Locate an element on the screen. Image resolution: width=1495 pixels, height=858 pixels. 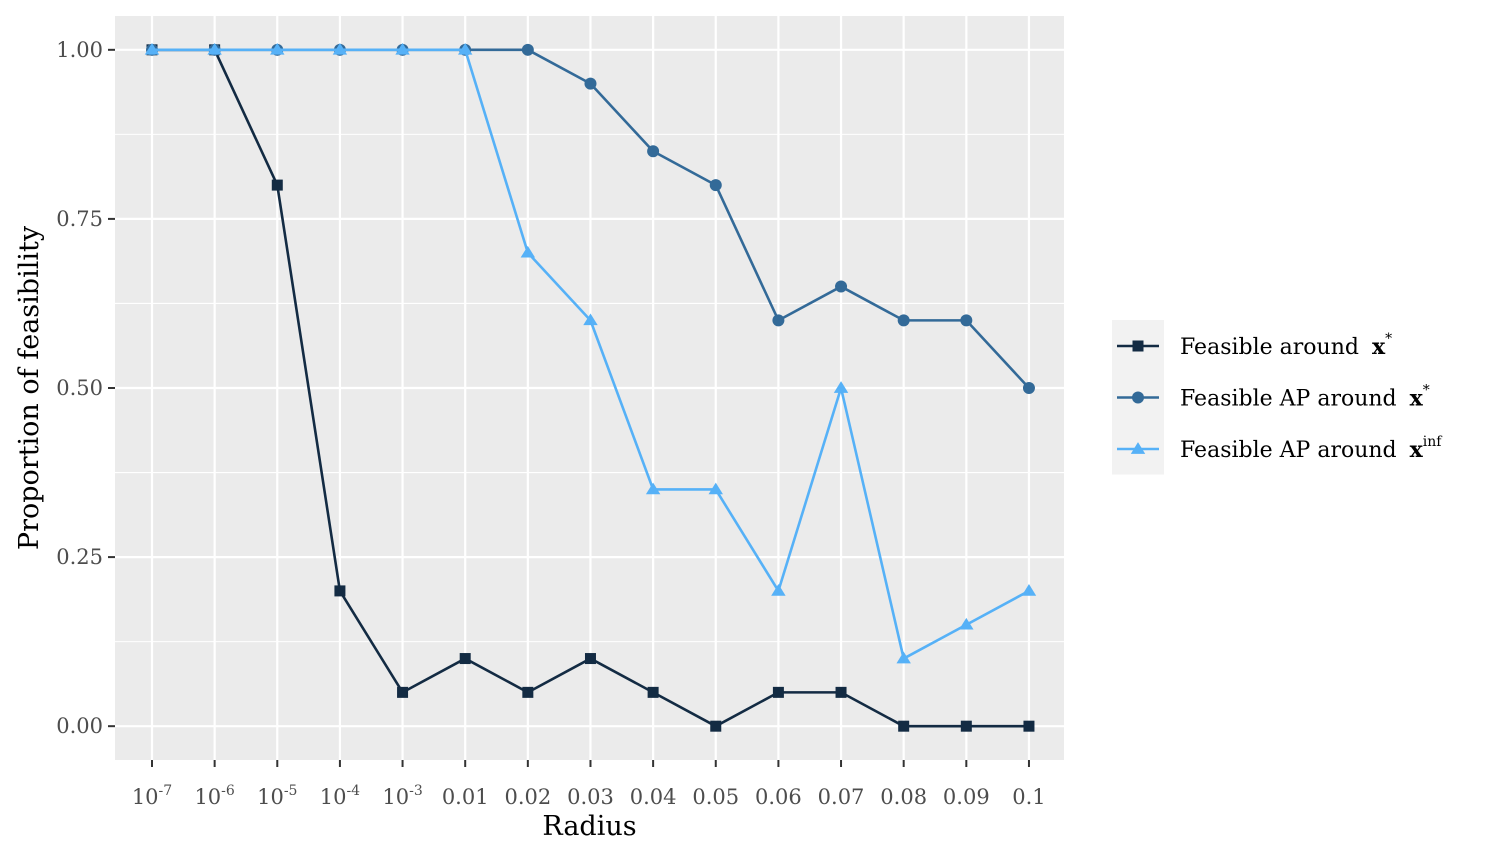
legend-label: Feasible AP around x* is located at coordinates (1305, 397).